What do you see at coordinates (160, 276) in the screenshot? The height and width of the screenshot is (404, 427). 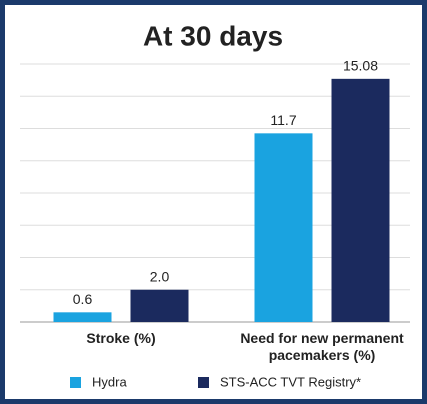 I see `data-label: 2.0` at bounding box center [160, 276].